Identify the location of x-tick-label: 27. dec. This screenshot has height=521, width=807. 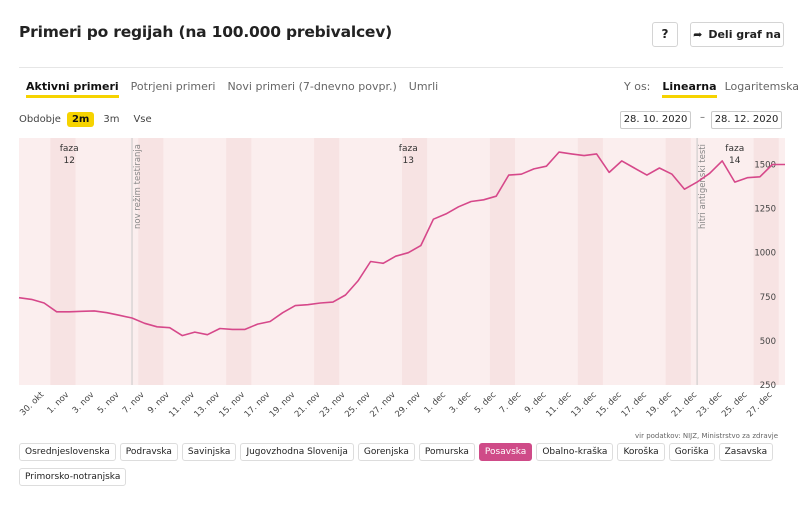
(760, 405).